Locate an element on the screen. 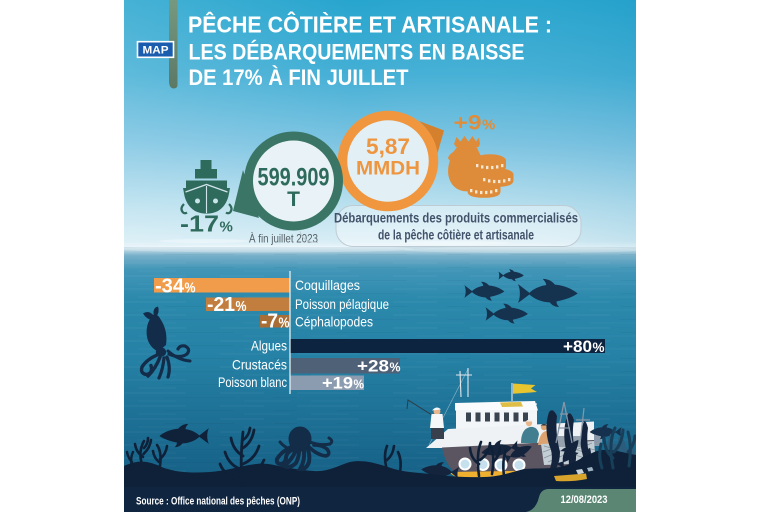 The image size is (760, 512). svg-text: 5,87 is located at coordinates (388, 146).